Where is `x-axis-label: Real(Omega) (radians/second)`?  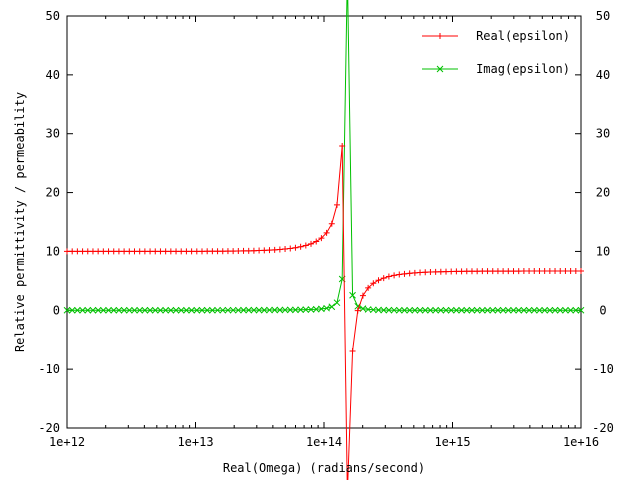 x-axis-label: Real(Omega) (radians/second) is located at coordinates (324, 468).